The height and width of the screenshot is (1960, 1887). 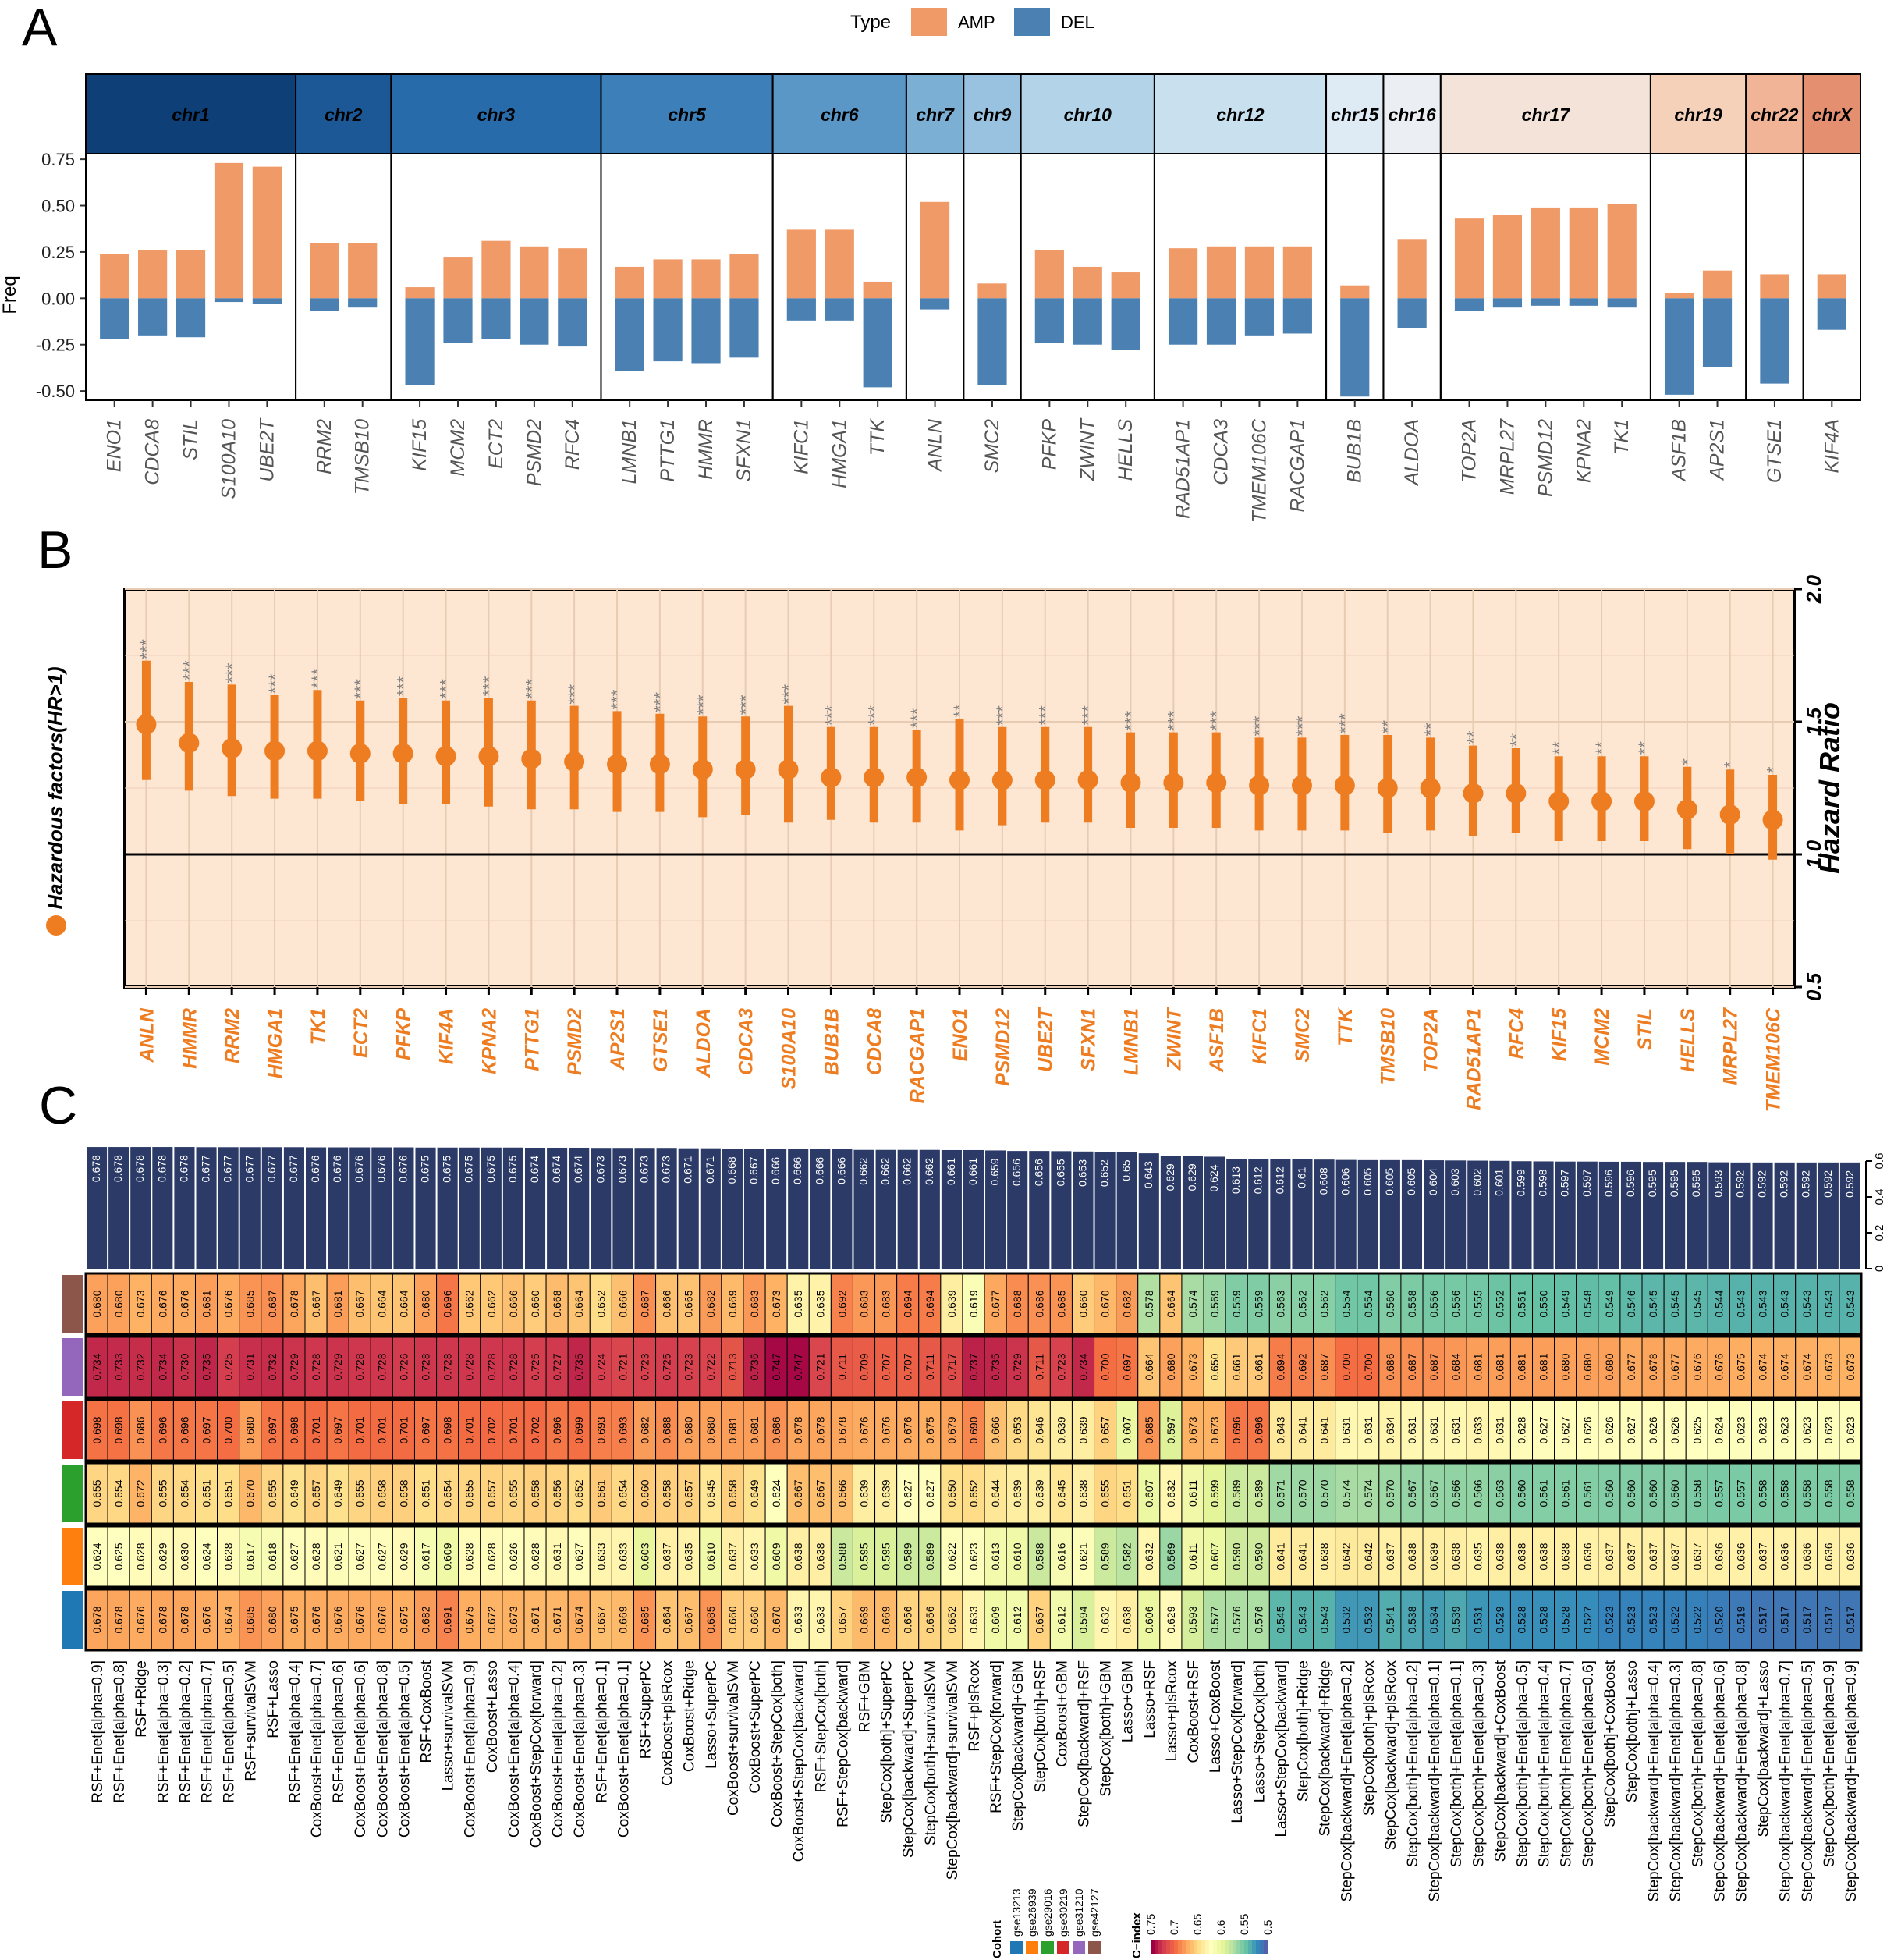 What do you see at coordinates (689, 1367) in the screenshot?
I see `heatmap-cell-value: 0.723` at bounding box center [689, 1367].